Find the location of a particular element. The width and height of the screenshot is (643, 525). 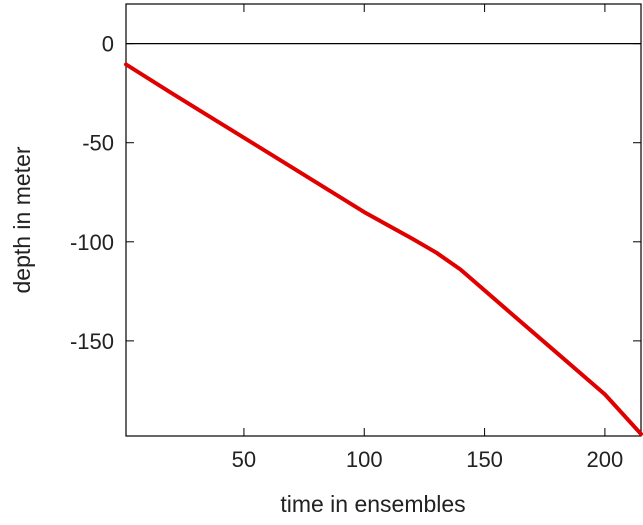

y-axis-label: depth in meter is located at coordinates (22, 219).